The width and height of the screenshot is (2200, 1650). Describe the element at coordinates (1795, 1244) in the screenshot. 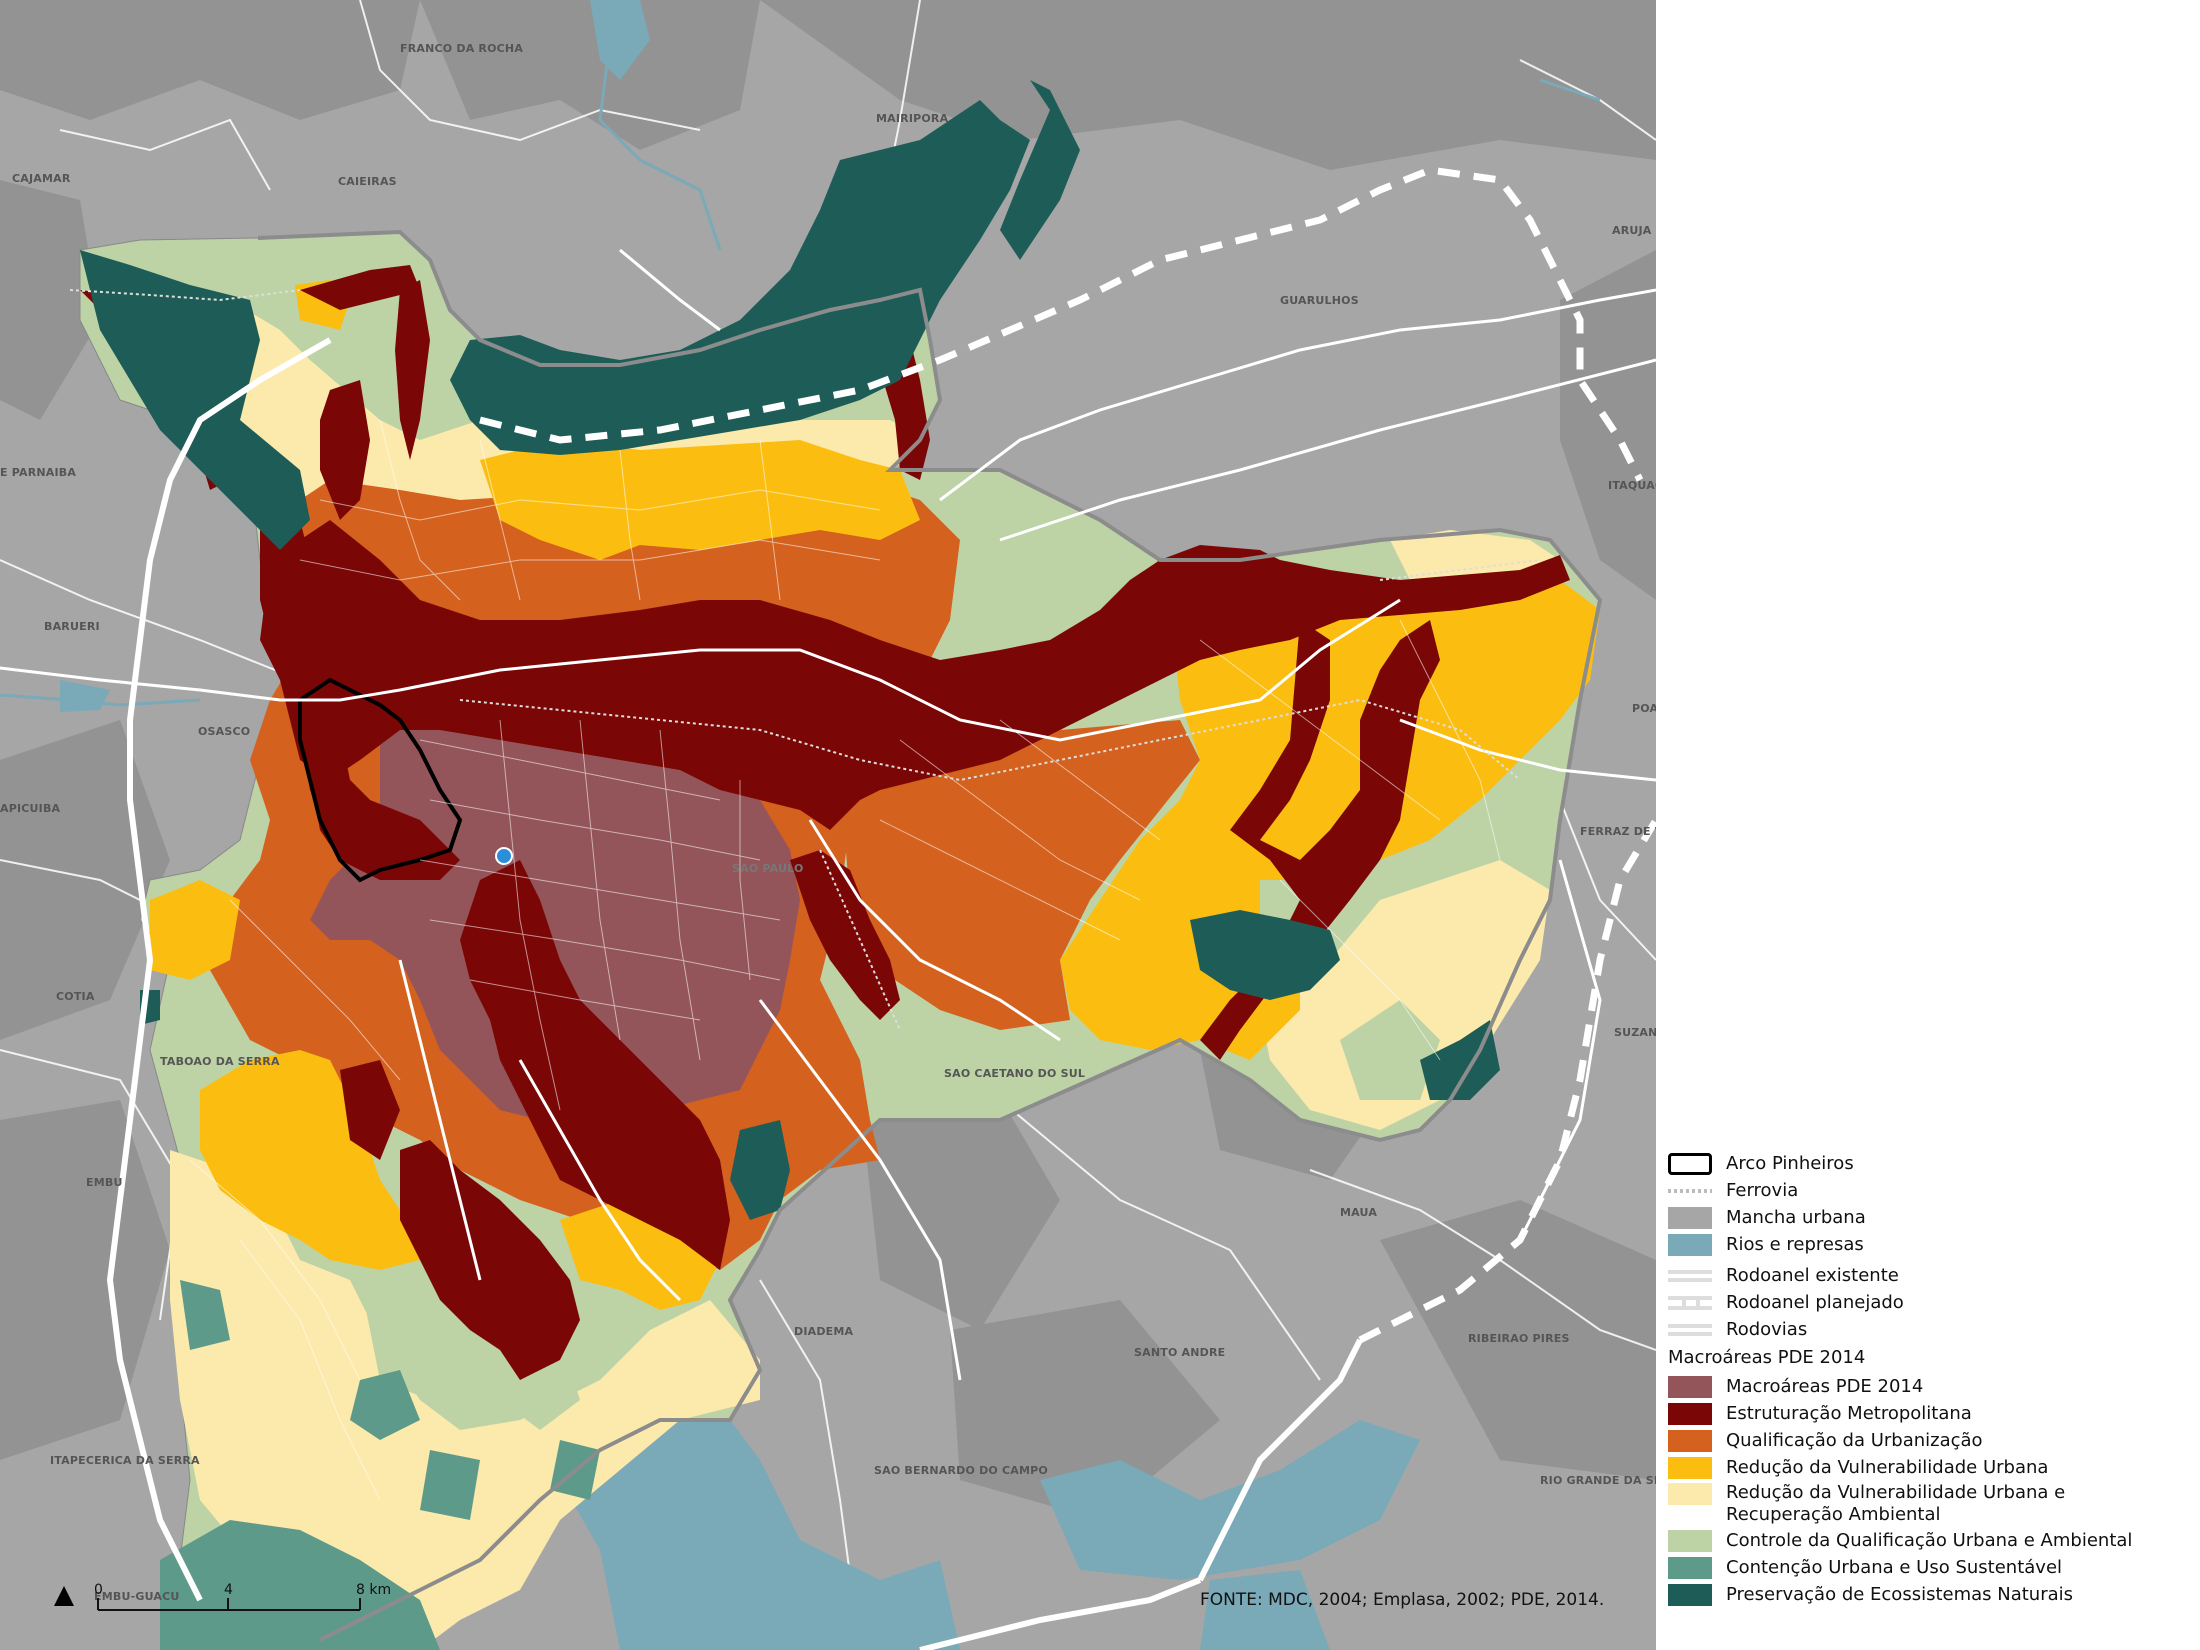

I see `legend-label: Rios e represas` at that location.